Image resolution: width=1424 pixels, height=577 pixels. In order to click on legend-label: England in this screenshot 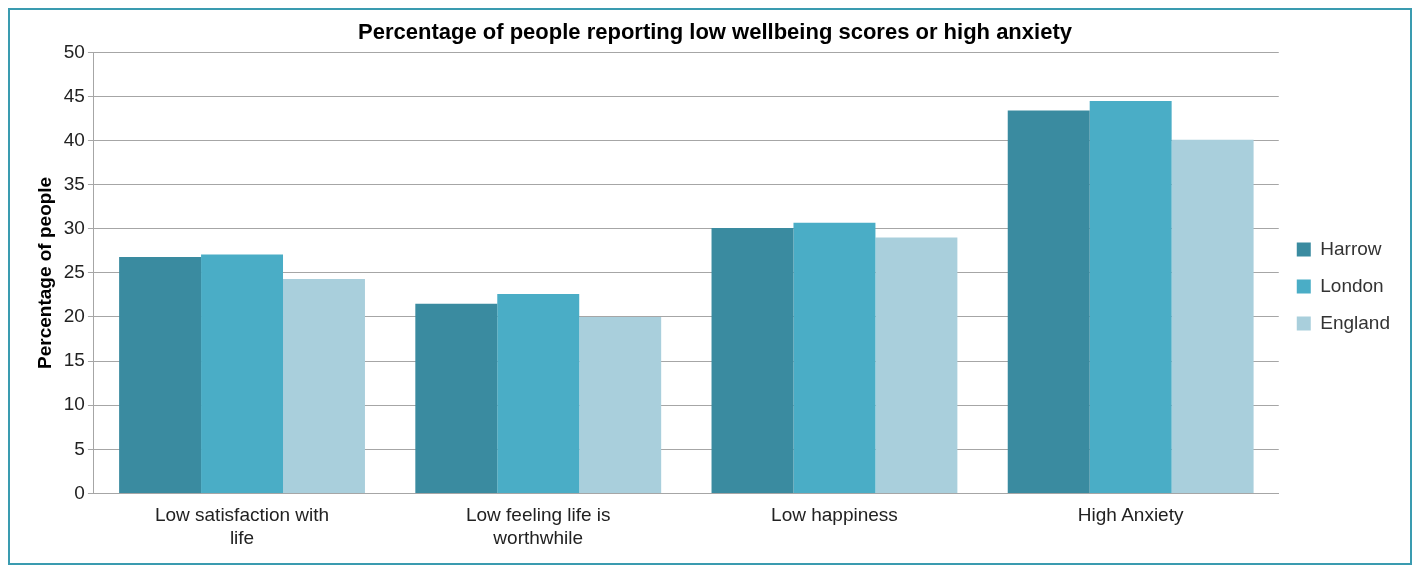, I will do `click(1355, 322)`.